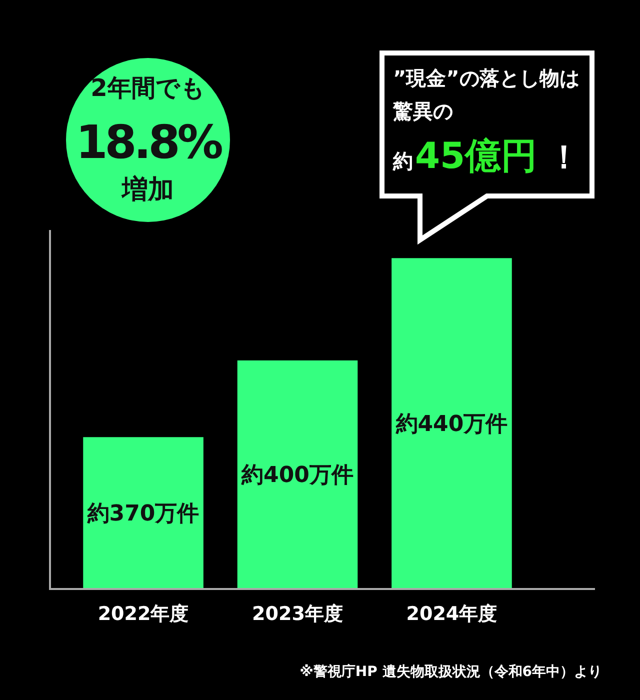 The width and height of the screenshot is (640, 700). Describe the element at coordinates (476, 156) in the screenshot. I see `text: 45億円` at that location.